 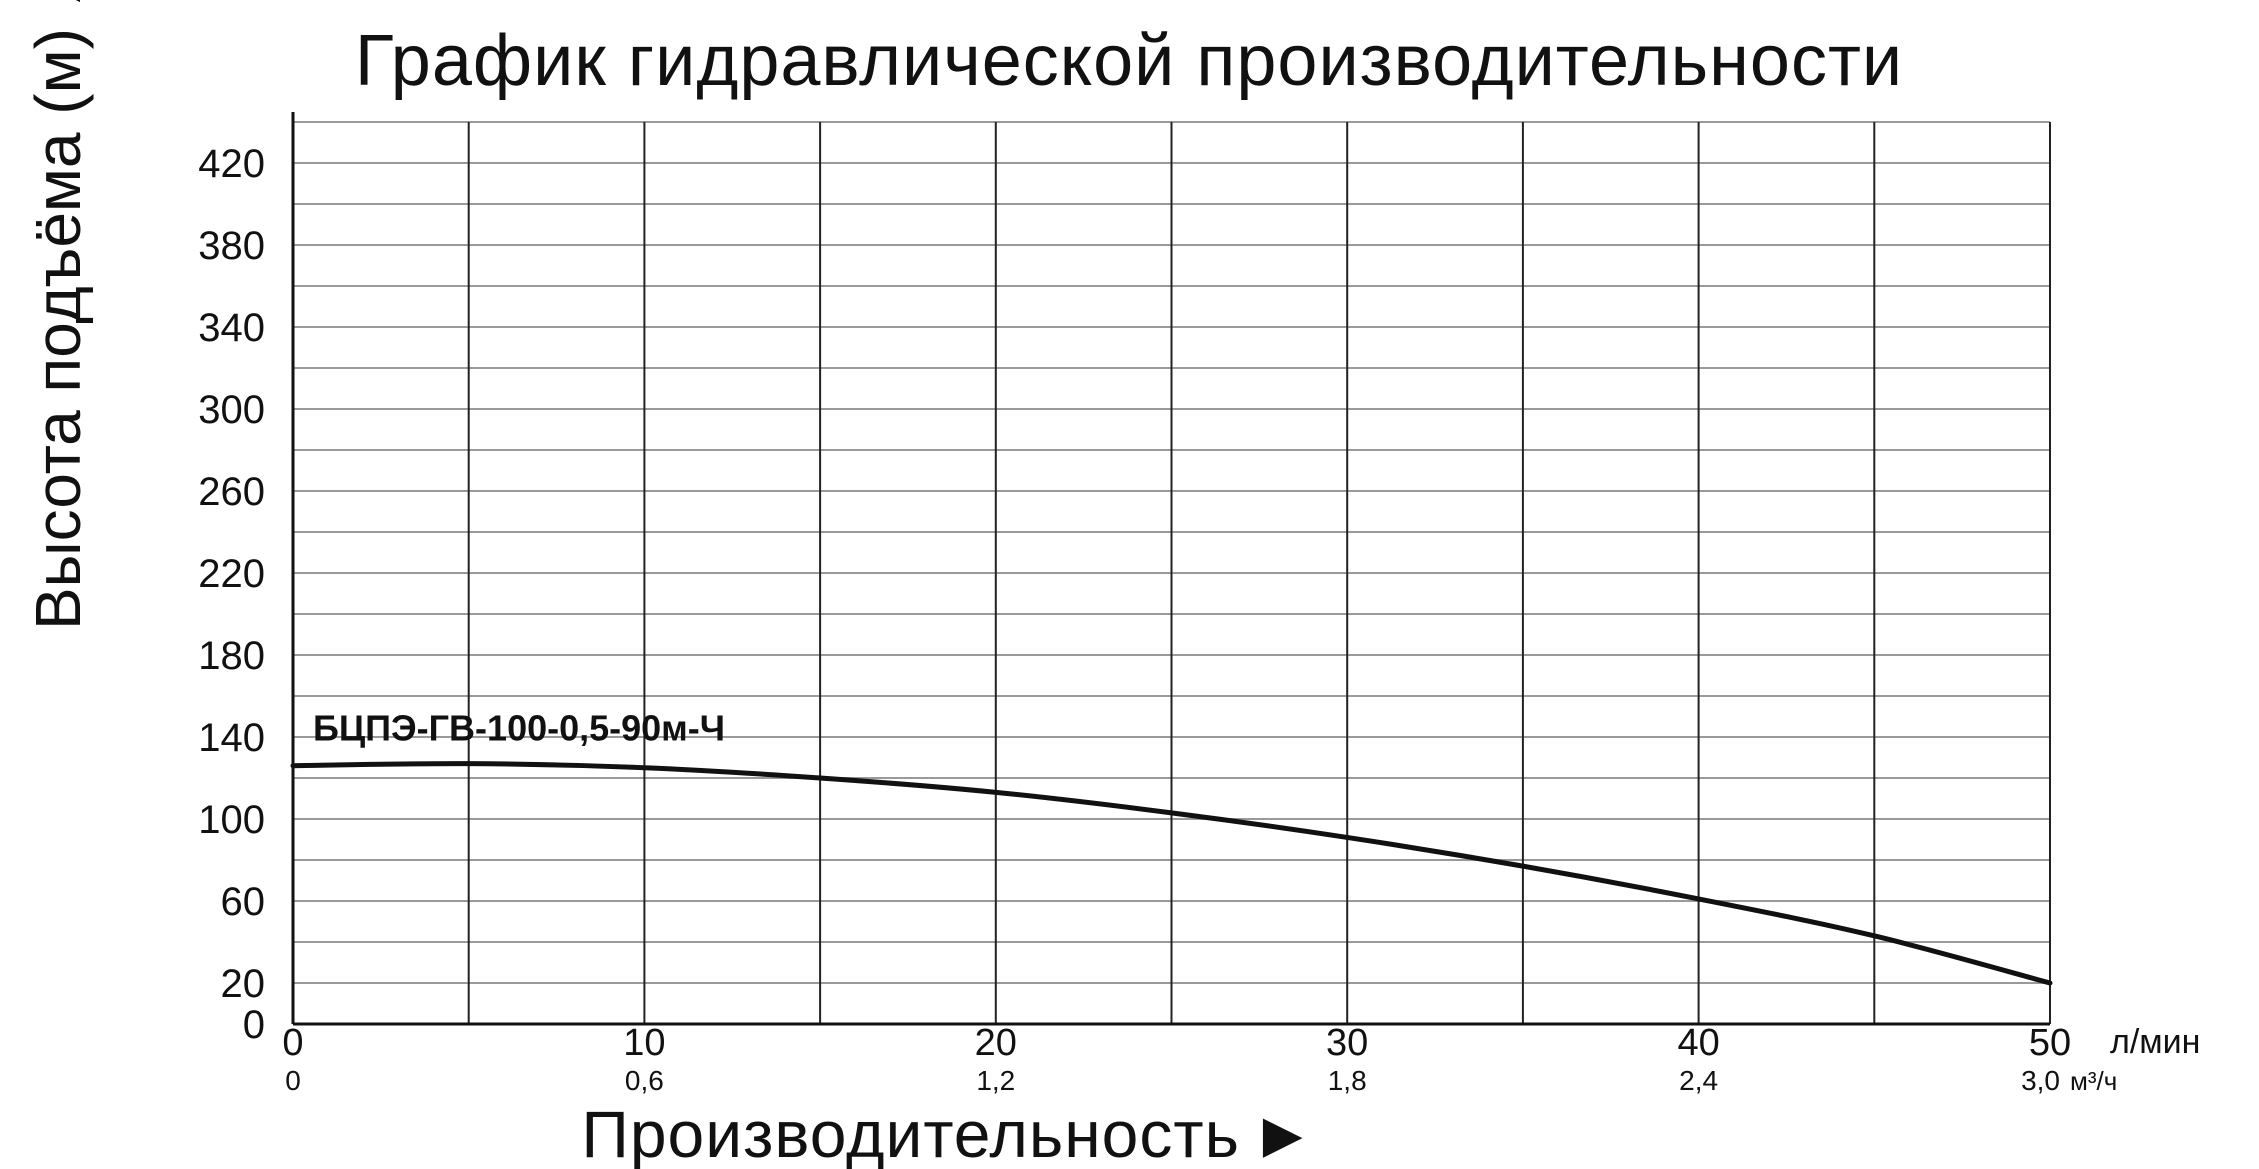 What do you see at coordinates (2050, 1043) in the screenshot?
I see `x-tick-label: 50` at bounding box center [2050, 1043].